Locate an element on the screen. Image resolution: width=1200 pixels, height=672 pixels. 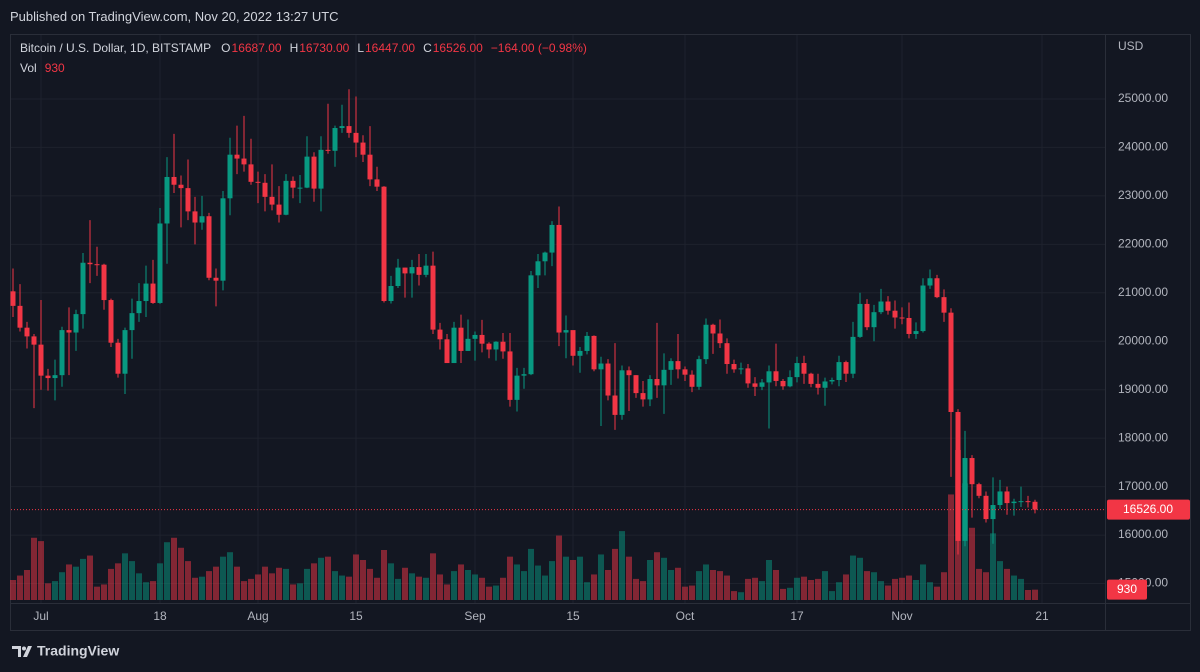
last-price-badge is located at coordinates (1148, 509).